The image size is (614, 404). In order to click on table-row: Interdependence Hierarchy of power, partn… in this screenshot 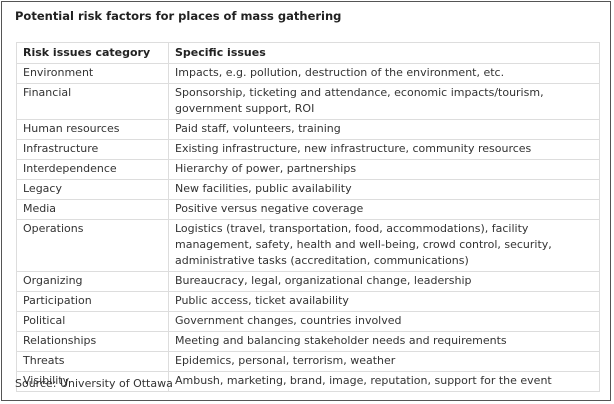, I will do `click(308, 169)`.